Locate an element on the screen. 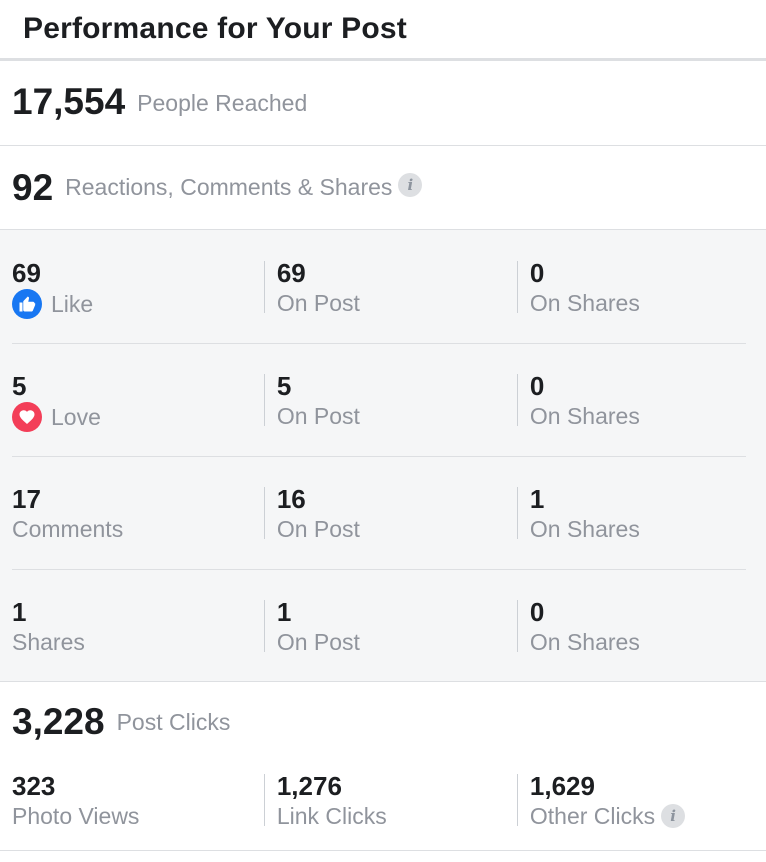 The image size is (766, 862). love-on-shares-label: On Shares is located at coordinates (584, 416).